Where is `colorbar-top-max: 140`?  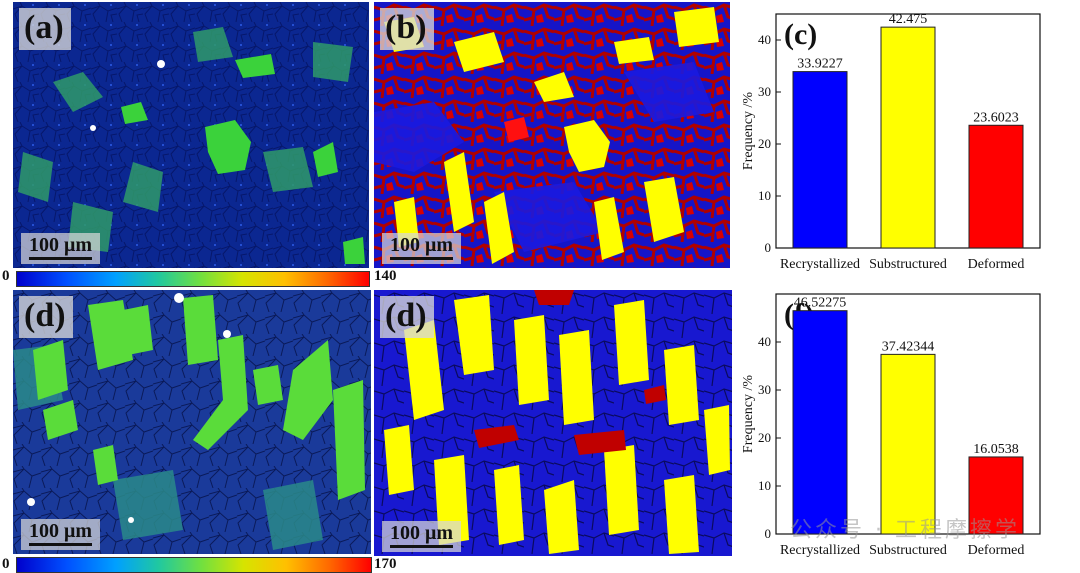 colorbar-top-max: 140 is located at coordinates (385, 276).